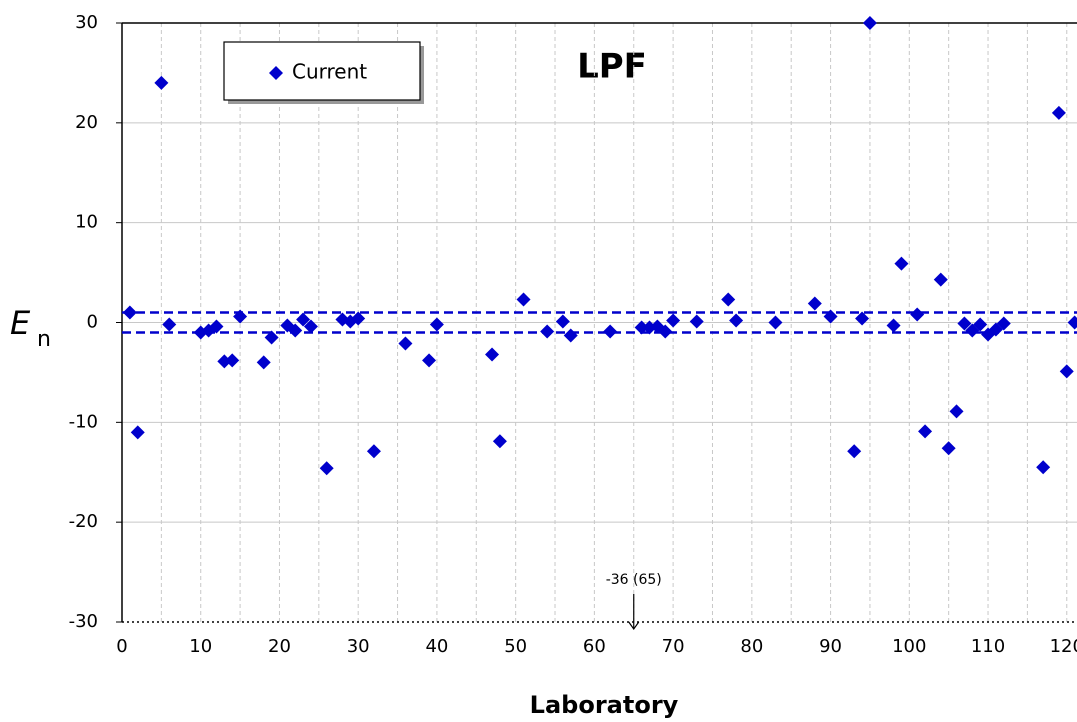  I want to click on y-tick-label: 0, so click(92, 322).